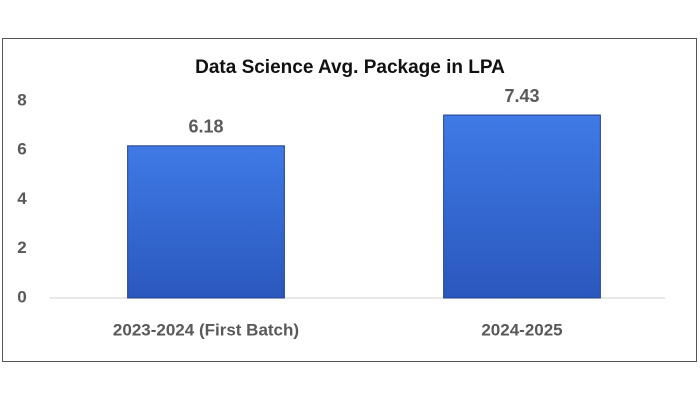 Image resolution: width=700 pixels, height=400 pixels. What do you see at coordinates (21, 296) in the screenshot?
I see `y-tick-label: 0` at bounding box center [21, 296].